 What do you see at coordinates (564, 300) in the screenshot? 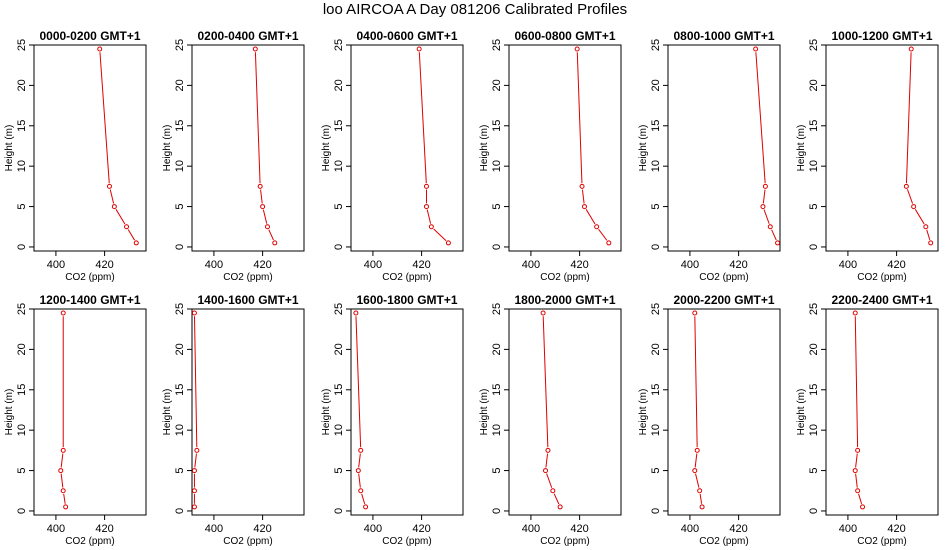
I see `panel-title: 1800-2000 GMT+1` at bounding box center [564, 300].